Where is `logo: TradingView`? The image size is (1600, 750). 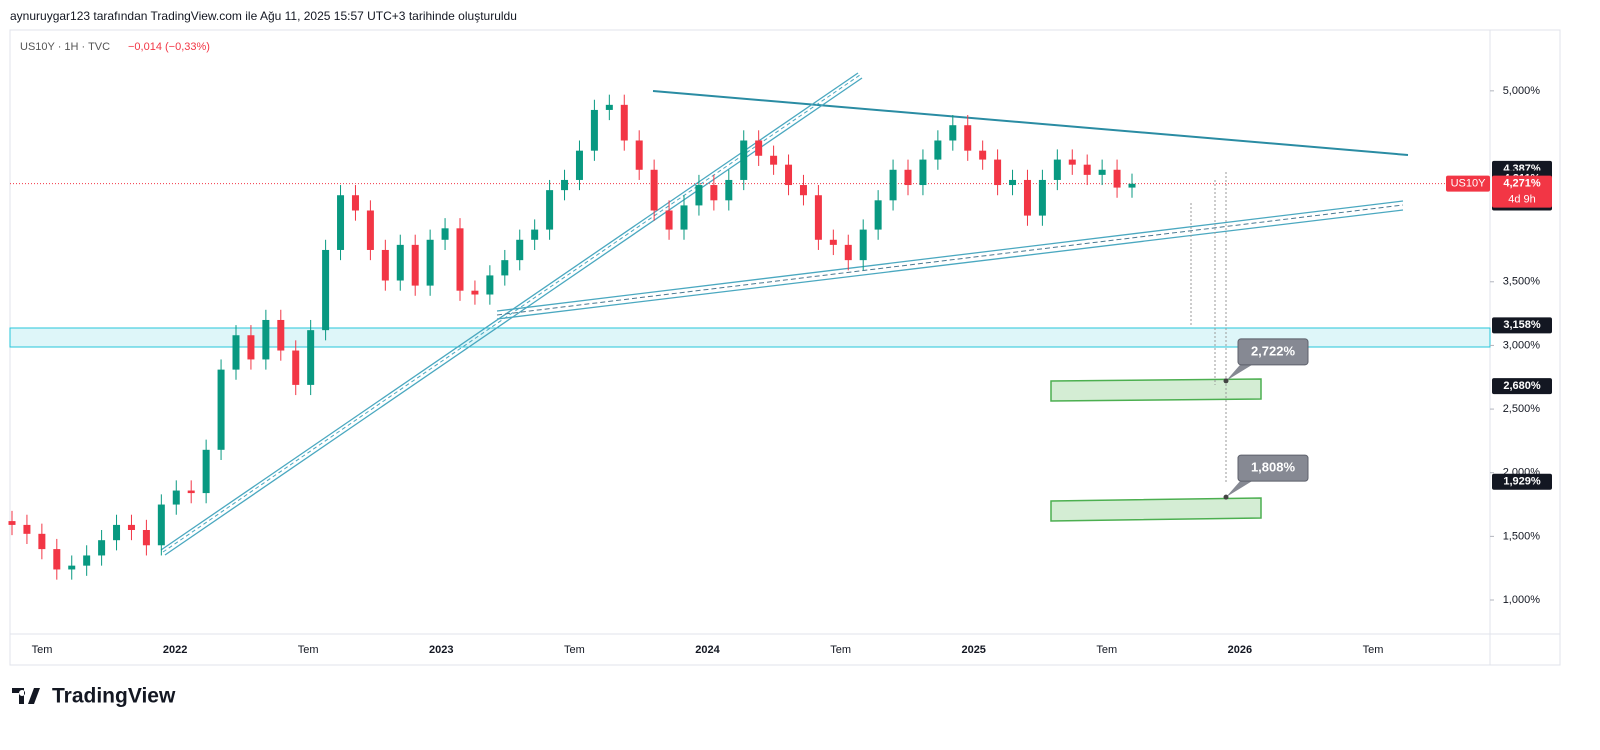
logo: TradingView is located at coordinates (94, 696).